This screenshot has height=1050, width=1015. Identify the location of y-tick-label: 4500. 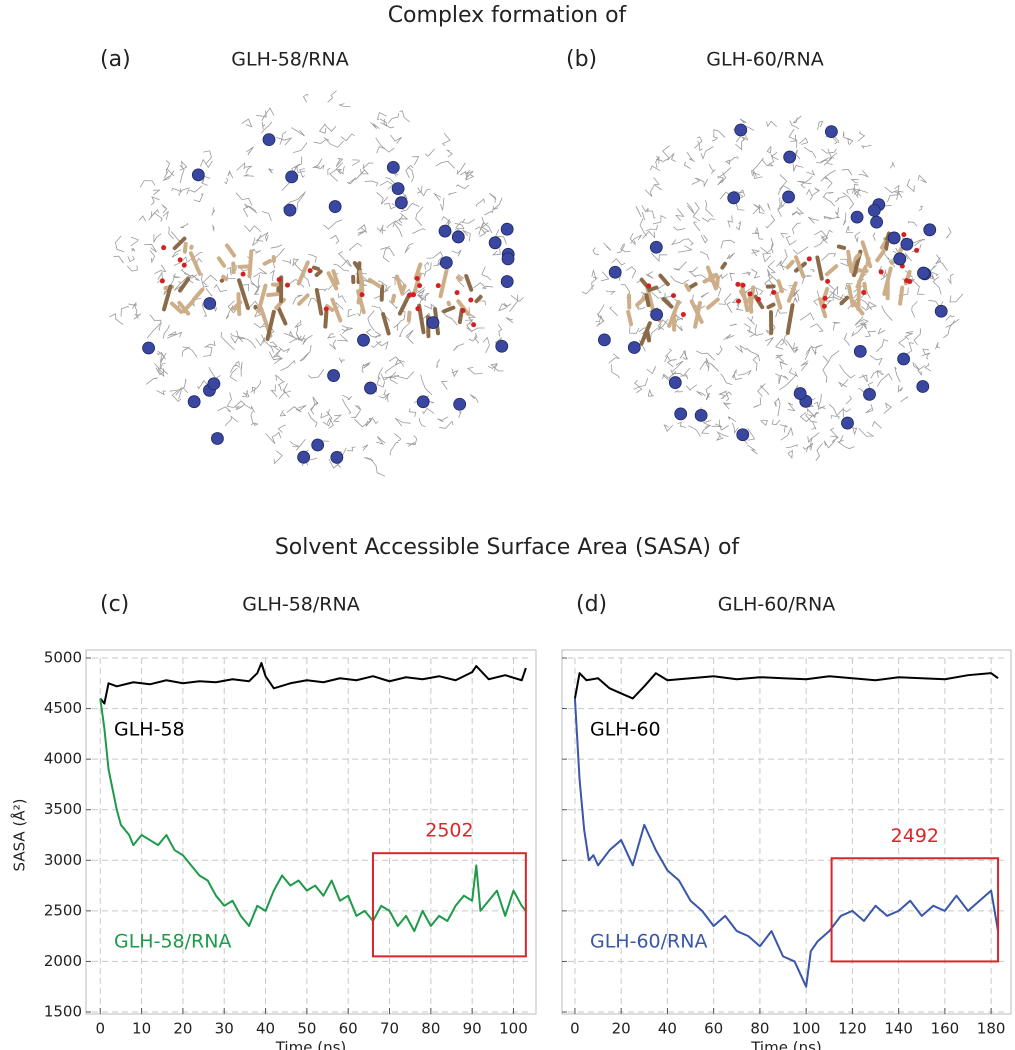
(63, 708).